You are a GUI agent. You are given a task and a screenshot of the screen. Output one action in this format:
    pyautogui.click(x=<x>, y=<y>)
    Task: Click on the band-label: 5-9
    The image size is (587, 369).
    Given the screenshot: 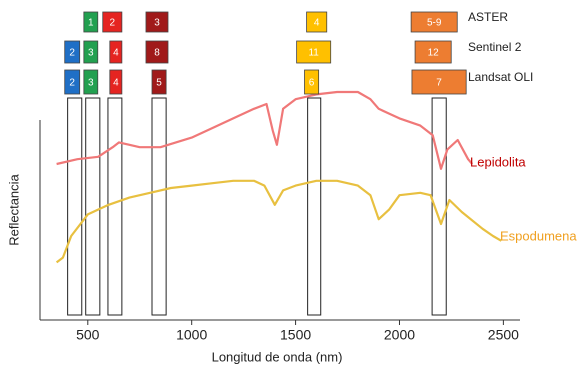 What is the action you would take?
    pyautogui.click(x=434, y=23)
    